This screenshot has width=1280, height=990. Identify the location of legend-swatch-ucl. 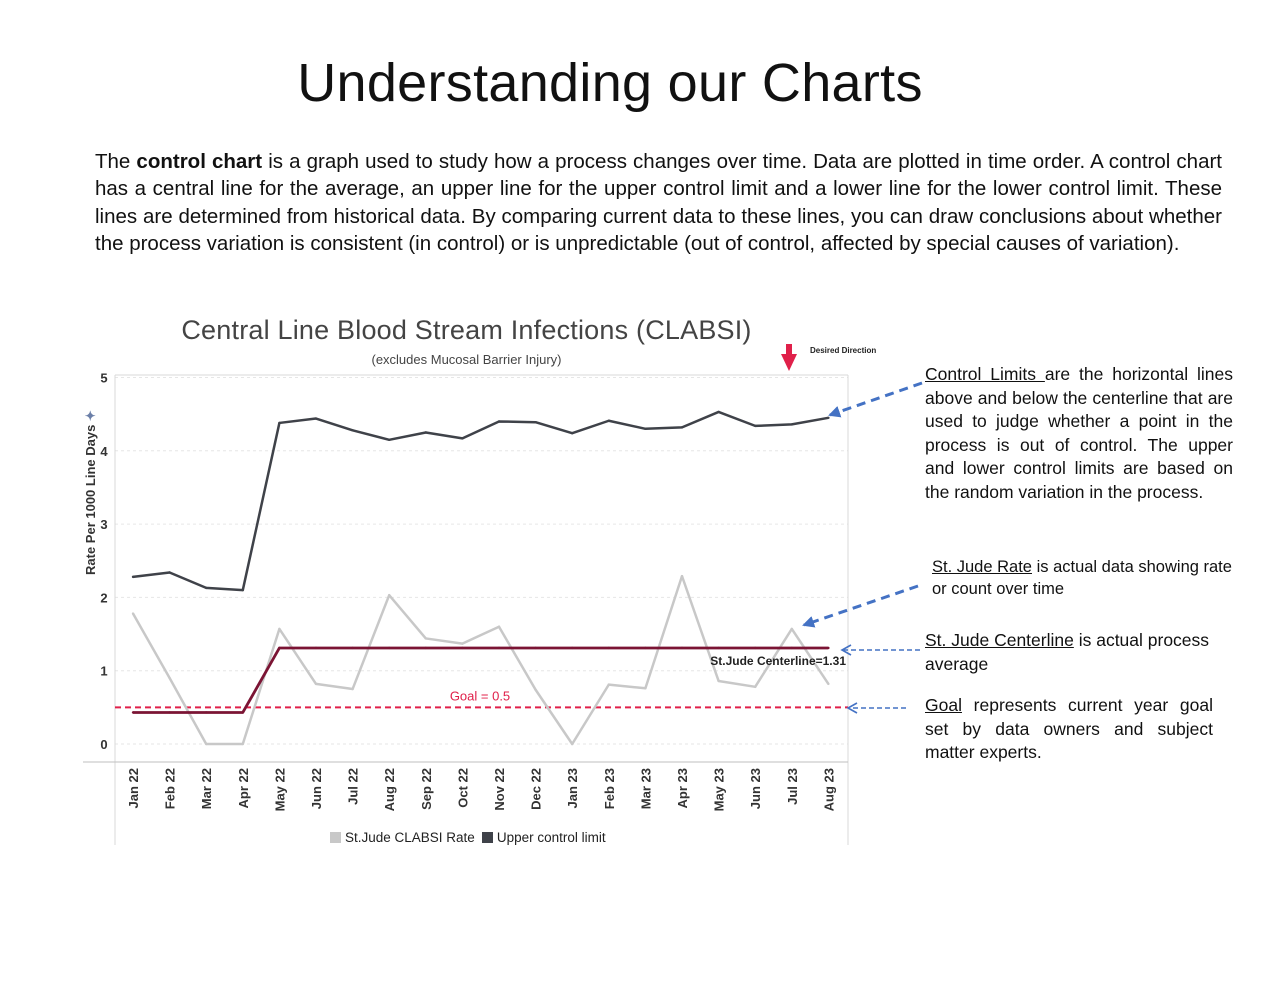
(487, 837).